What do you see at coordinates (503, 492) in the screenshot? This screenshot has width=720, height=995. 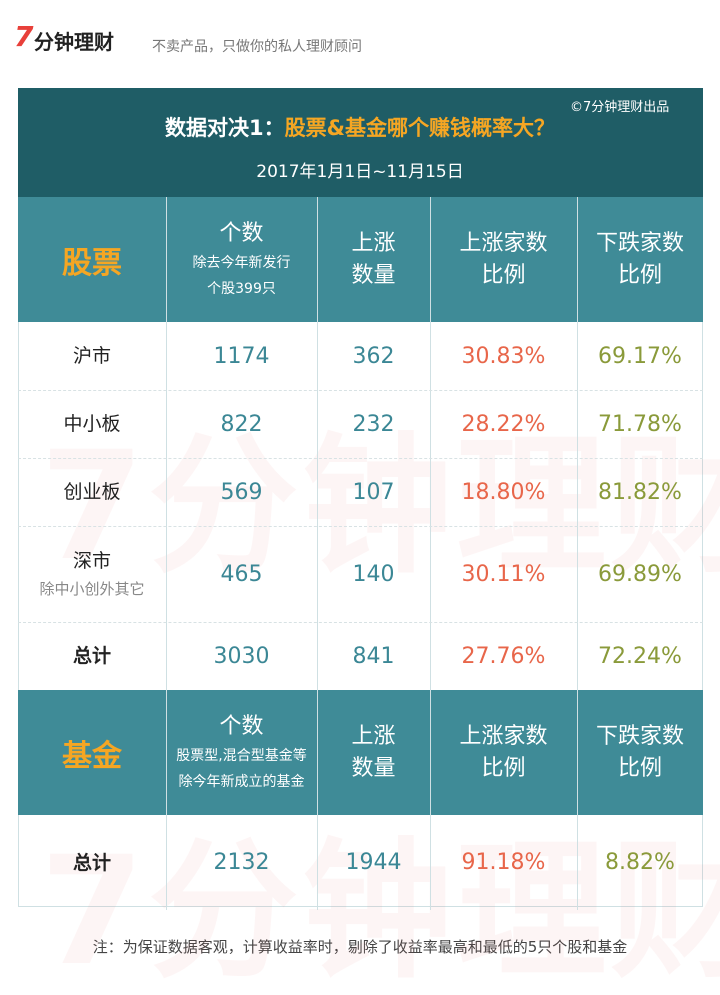 I see `row-value: 18.80%` at bounding box center [503, 492].